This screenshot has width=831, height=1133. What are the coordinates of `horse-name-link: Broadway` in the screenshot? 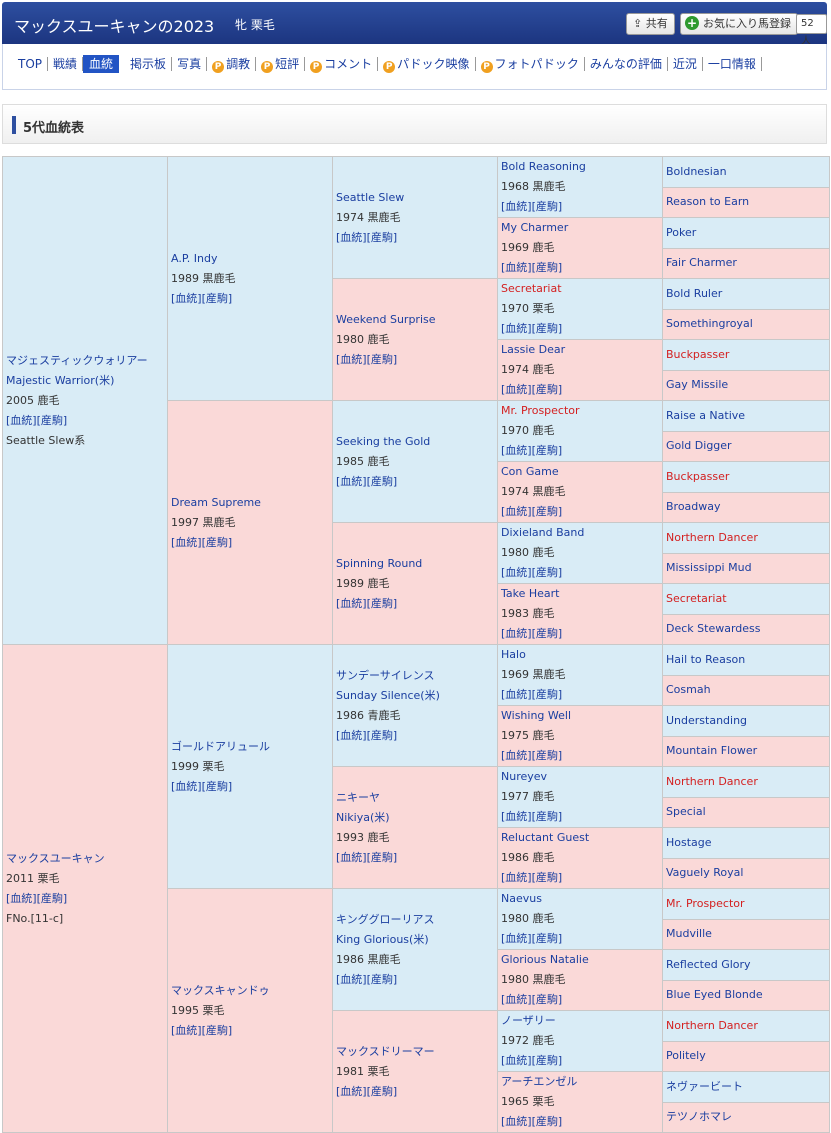 It's located at (693, 507).